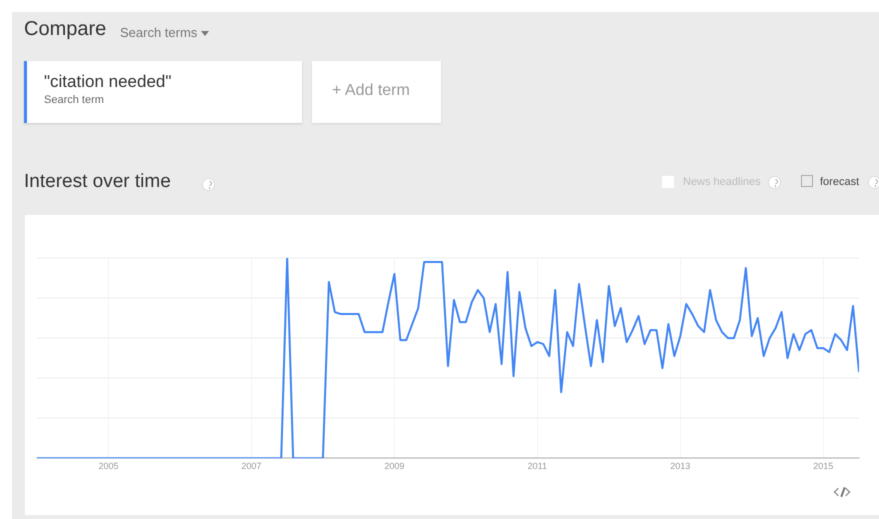  I want to click on x-tick-label: 2009, so click(394, 466).